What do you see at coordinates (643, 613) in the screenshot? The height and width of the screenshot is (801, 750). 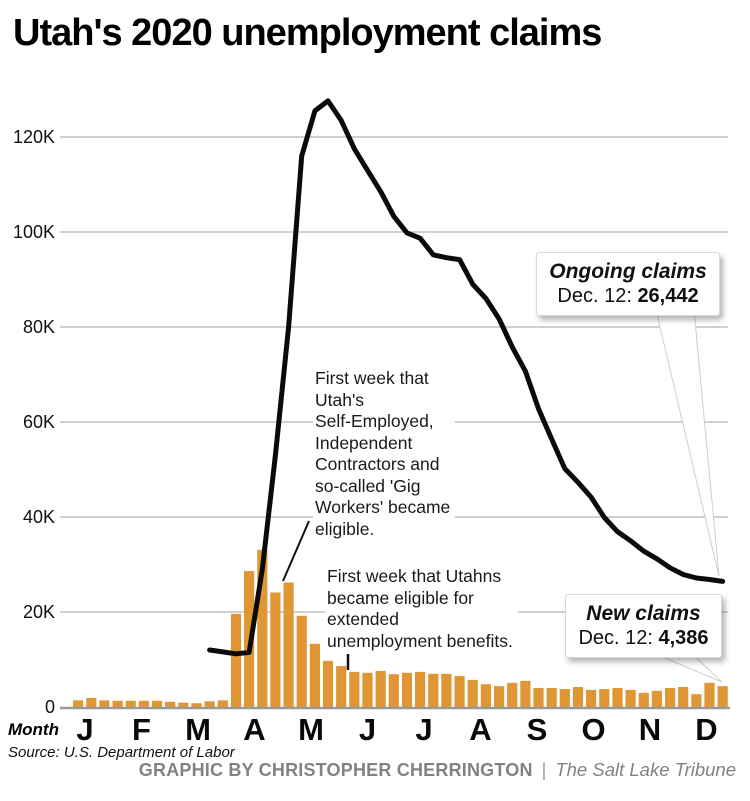 I see `callout-new-label: New claims` at bounding box center [643, 613].